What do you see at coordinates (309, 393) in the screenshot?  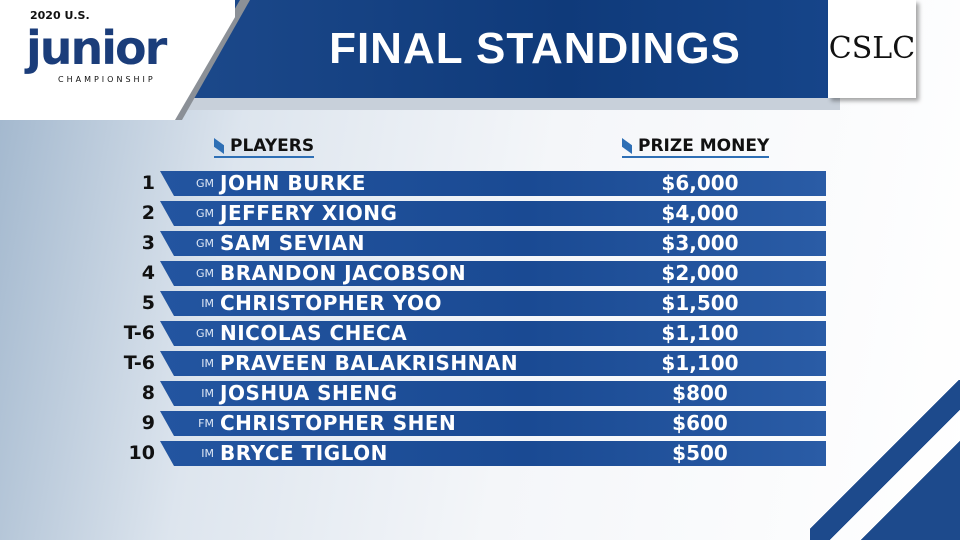 I see `player-name: JOSHUA SHENG` at bounding box center [309, 393].